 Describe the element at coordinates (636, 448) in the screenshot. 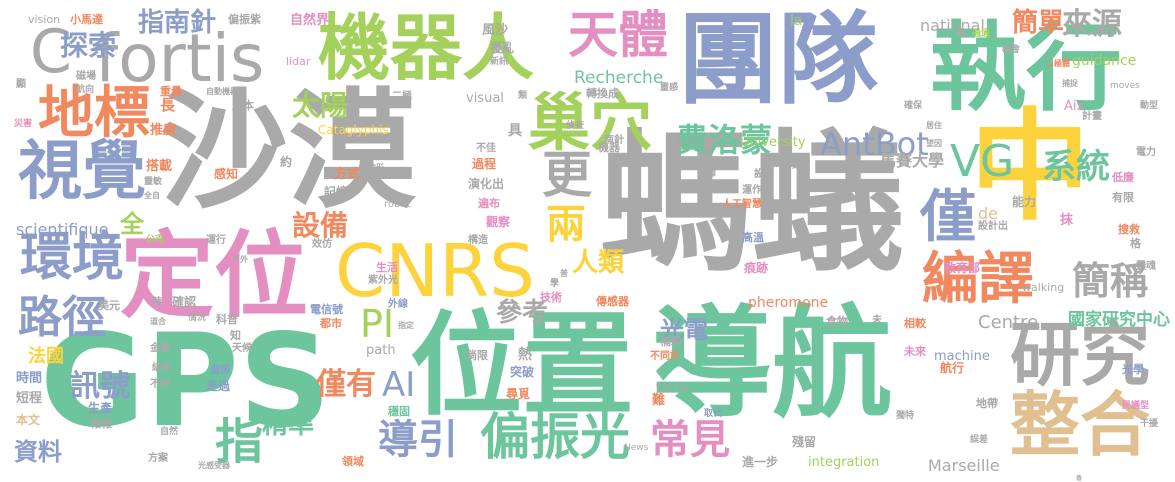

I see `word-news: News` at that location.